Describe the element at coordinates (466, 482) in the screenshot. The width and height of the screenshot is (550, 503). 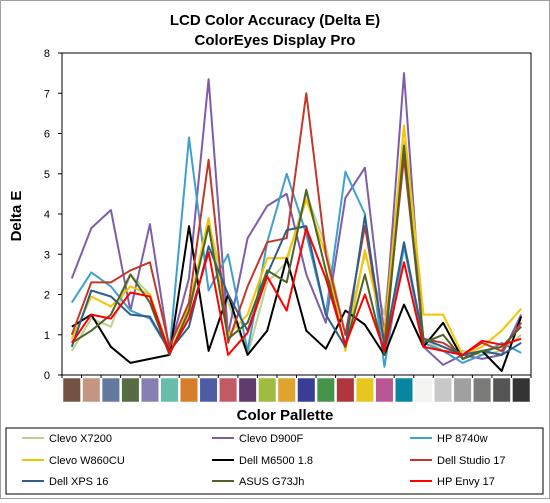
I see `legend-label: HP Envy 17` at that location.